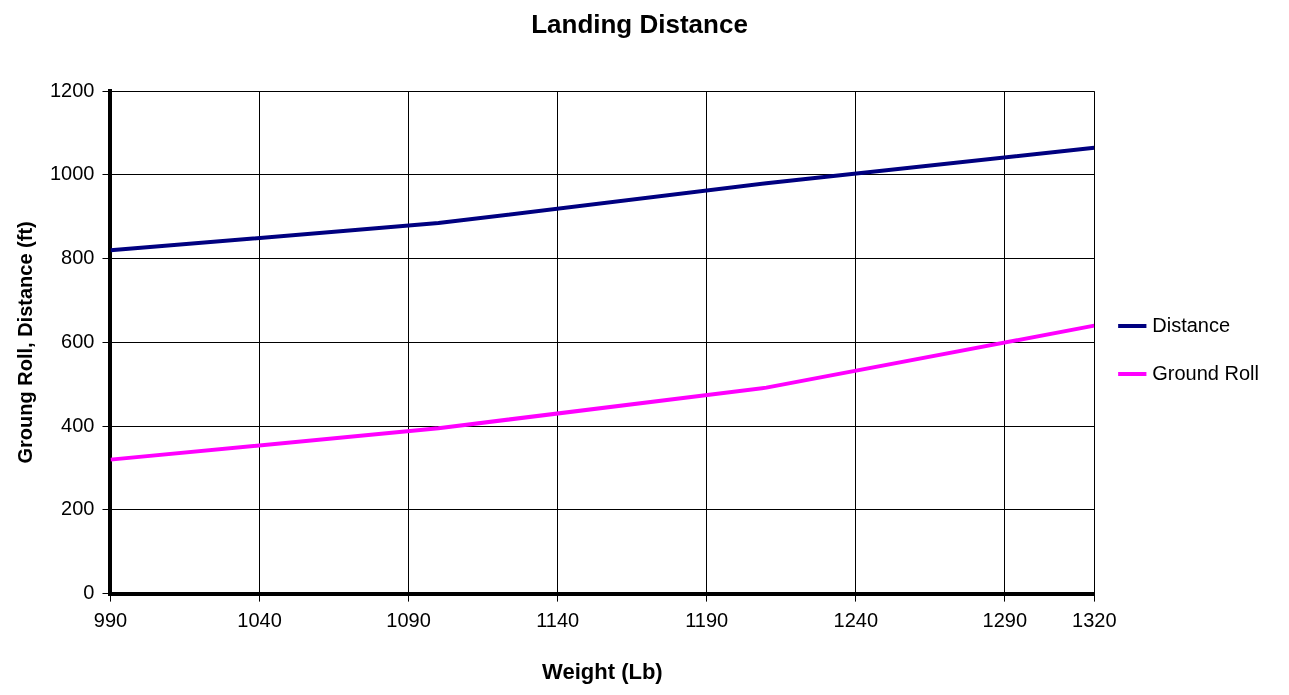 This screenshot has width=1289, height=695. I want to click on x-axis-title: Weight (Lb), so click(602, 671).